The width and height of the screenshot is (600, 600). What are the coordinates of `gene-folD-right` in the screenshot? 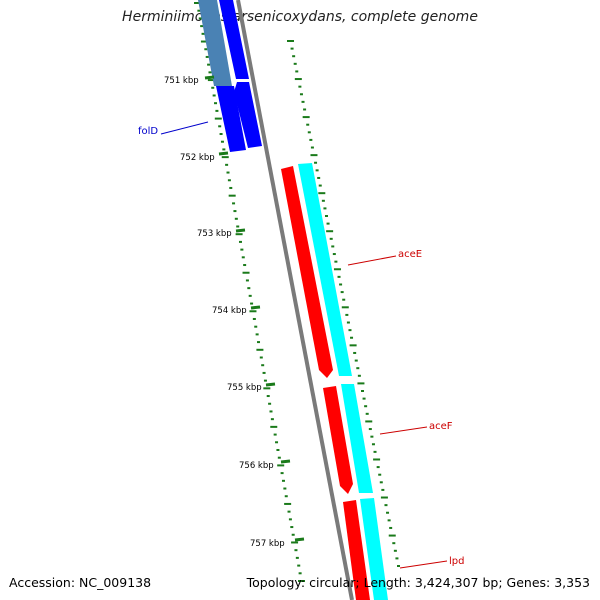 It's located at (234, 39).